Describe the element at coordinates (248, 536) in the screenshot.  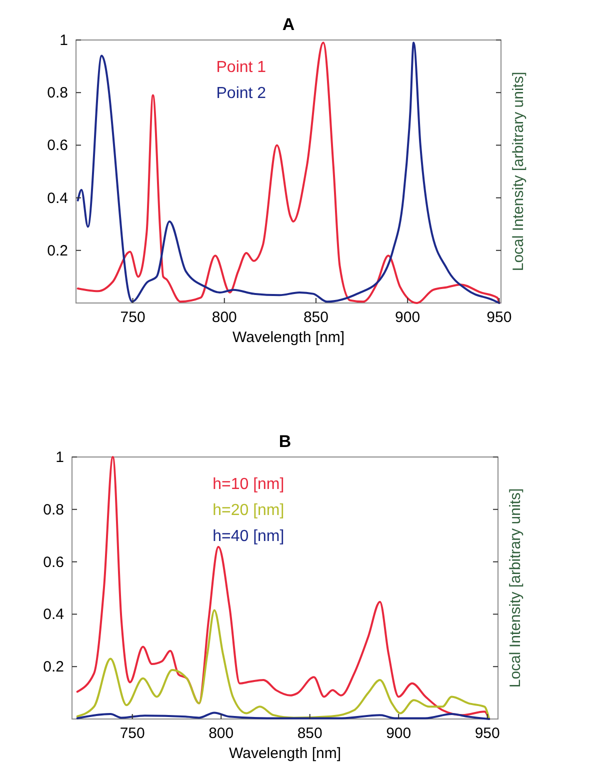
I see `text: h=40 [nm]` at that location.